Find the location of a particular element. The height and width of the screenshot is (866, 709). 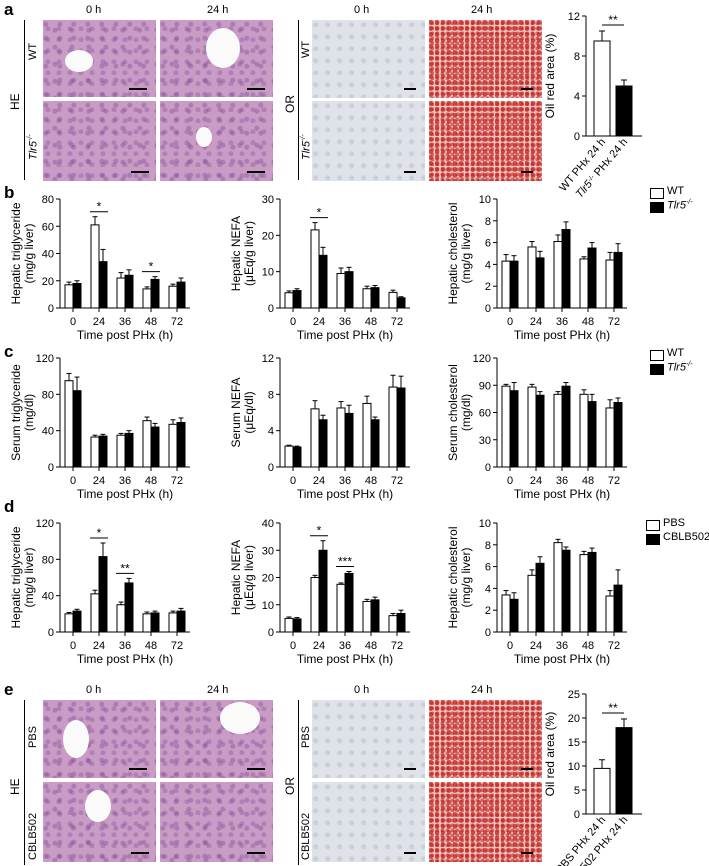

c3-xlabel: Time post PHx (h) is located at coordinates (562, 494).